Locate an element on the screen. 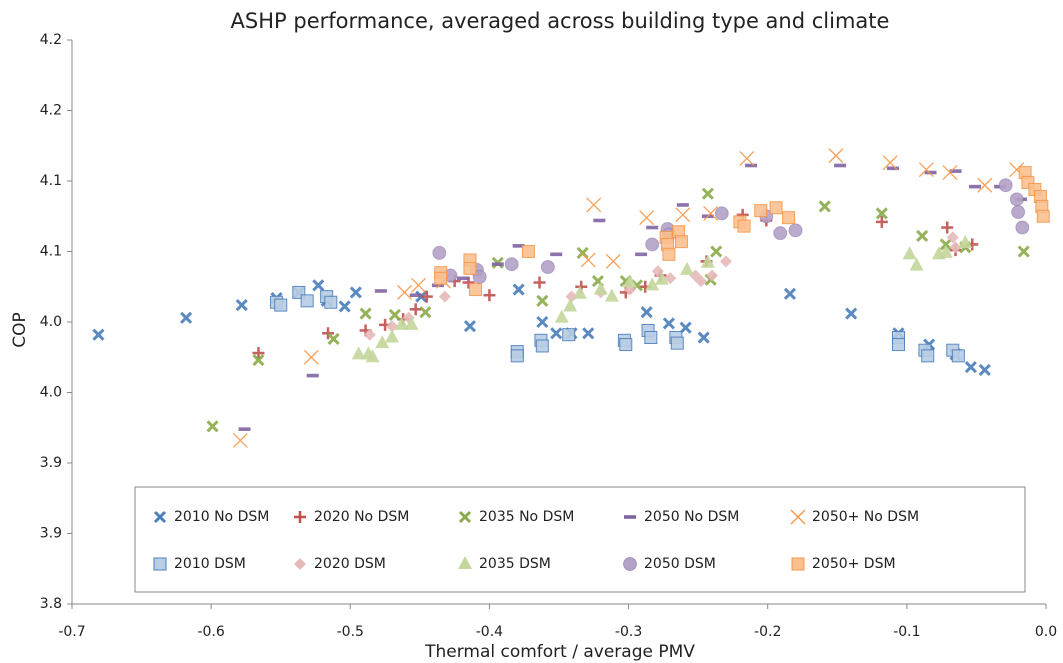 This screenshot has height=663, width=1063. legend-label: 2050 DSM is located at coordinates (680, 564).